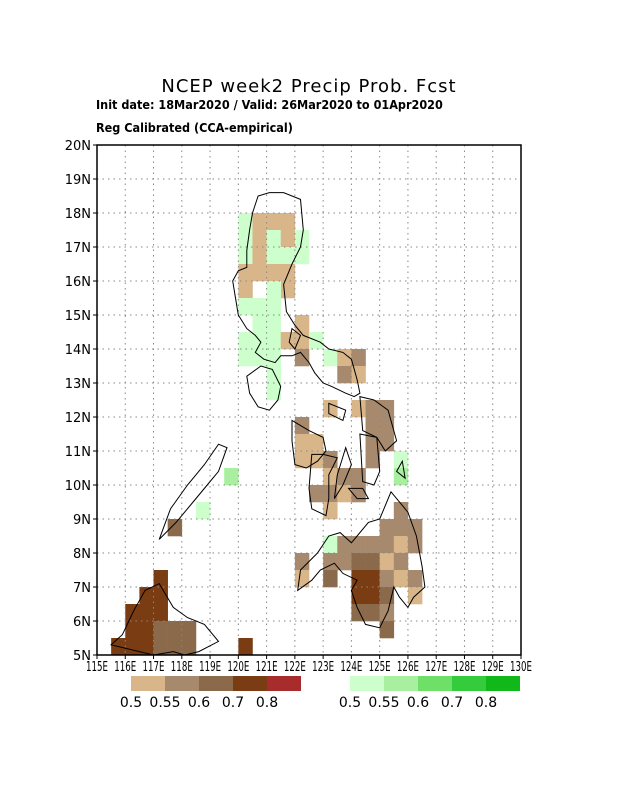  I want to click on lon-tick-label: 130E, so click(521, 667).